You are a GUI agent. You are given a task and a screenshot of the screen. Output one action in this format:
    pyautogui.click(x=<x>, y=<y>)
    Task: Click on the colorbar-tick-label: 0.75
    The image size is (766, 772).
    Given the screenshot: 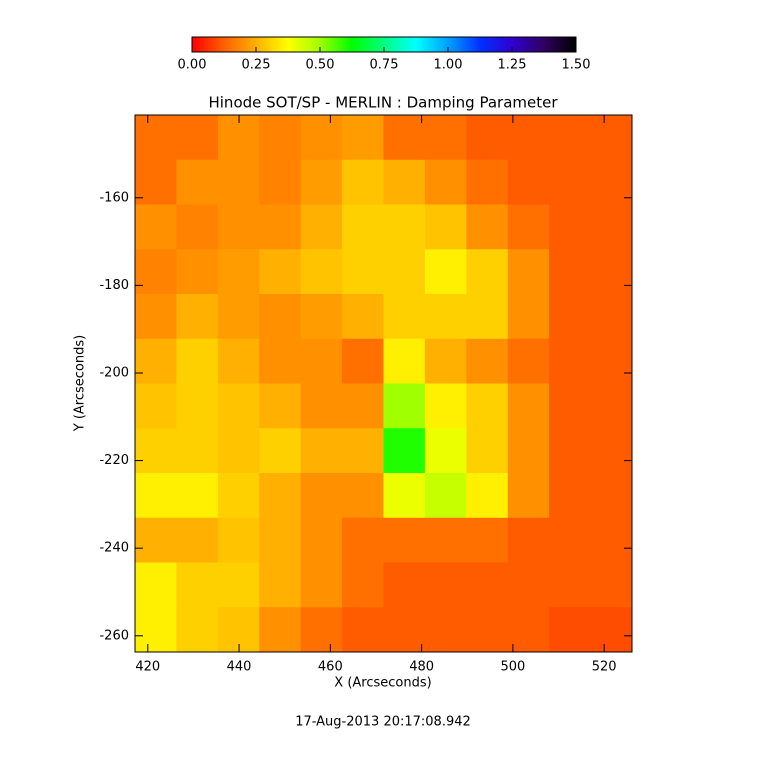 What is the action you would take?
    pyautogui.click(x=384, y=65)
    